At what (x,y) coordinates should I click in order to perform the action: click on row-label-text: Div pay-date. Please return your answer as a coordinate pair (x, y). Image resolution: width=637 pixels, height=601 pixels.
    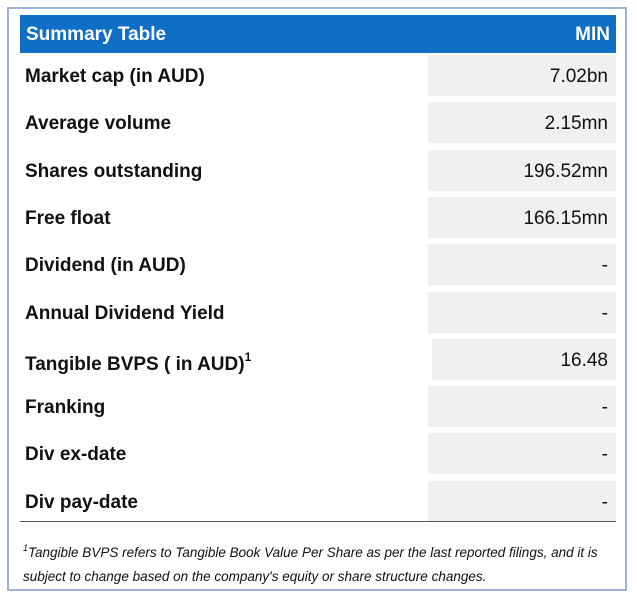
    Looking at the image, I should click on (81, 502).